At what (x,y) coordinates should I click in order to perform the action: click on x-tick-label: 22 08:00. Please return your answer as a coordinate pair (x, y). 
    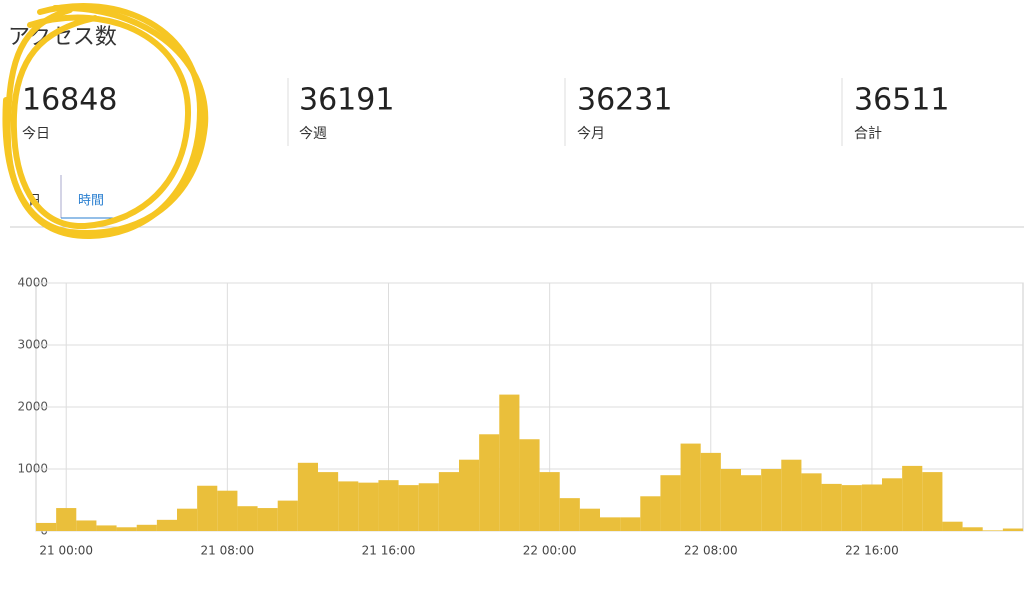
    Looking at the image, I should click on (711, 551).